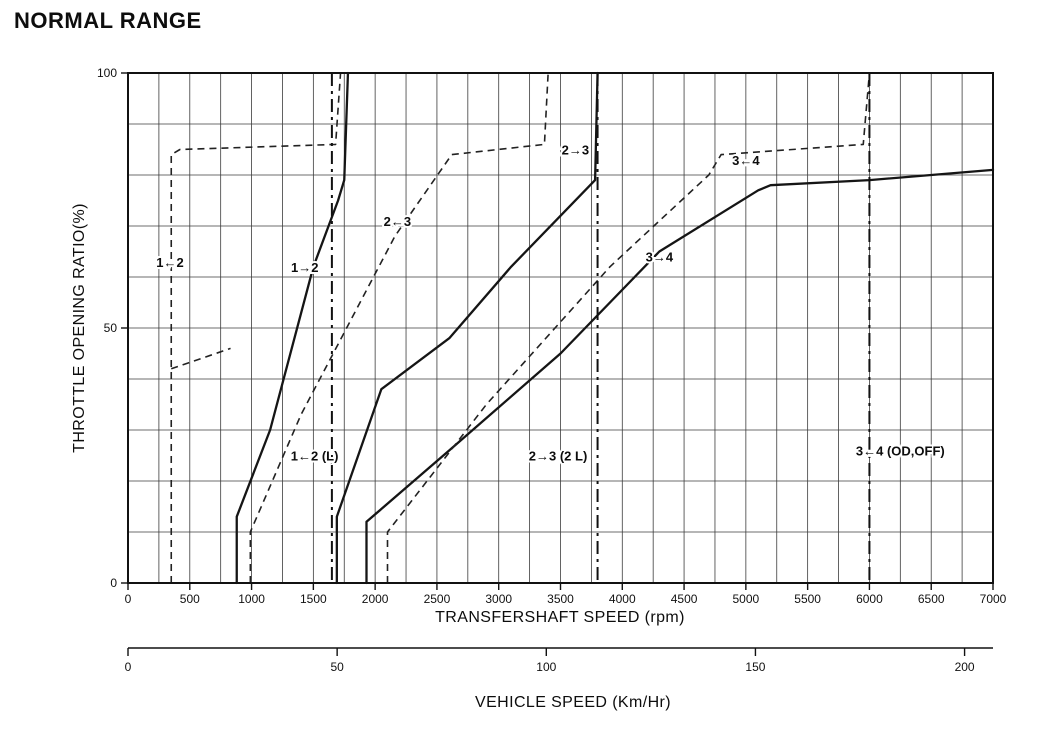 Image resolution: width=1056 pixels, height=732 pixels. I want to click on shift-3-2-downshift-label: 2←3, so click(397, 221).